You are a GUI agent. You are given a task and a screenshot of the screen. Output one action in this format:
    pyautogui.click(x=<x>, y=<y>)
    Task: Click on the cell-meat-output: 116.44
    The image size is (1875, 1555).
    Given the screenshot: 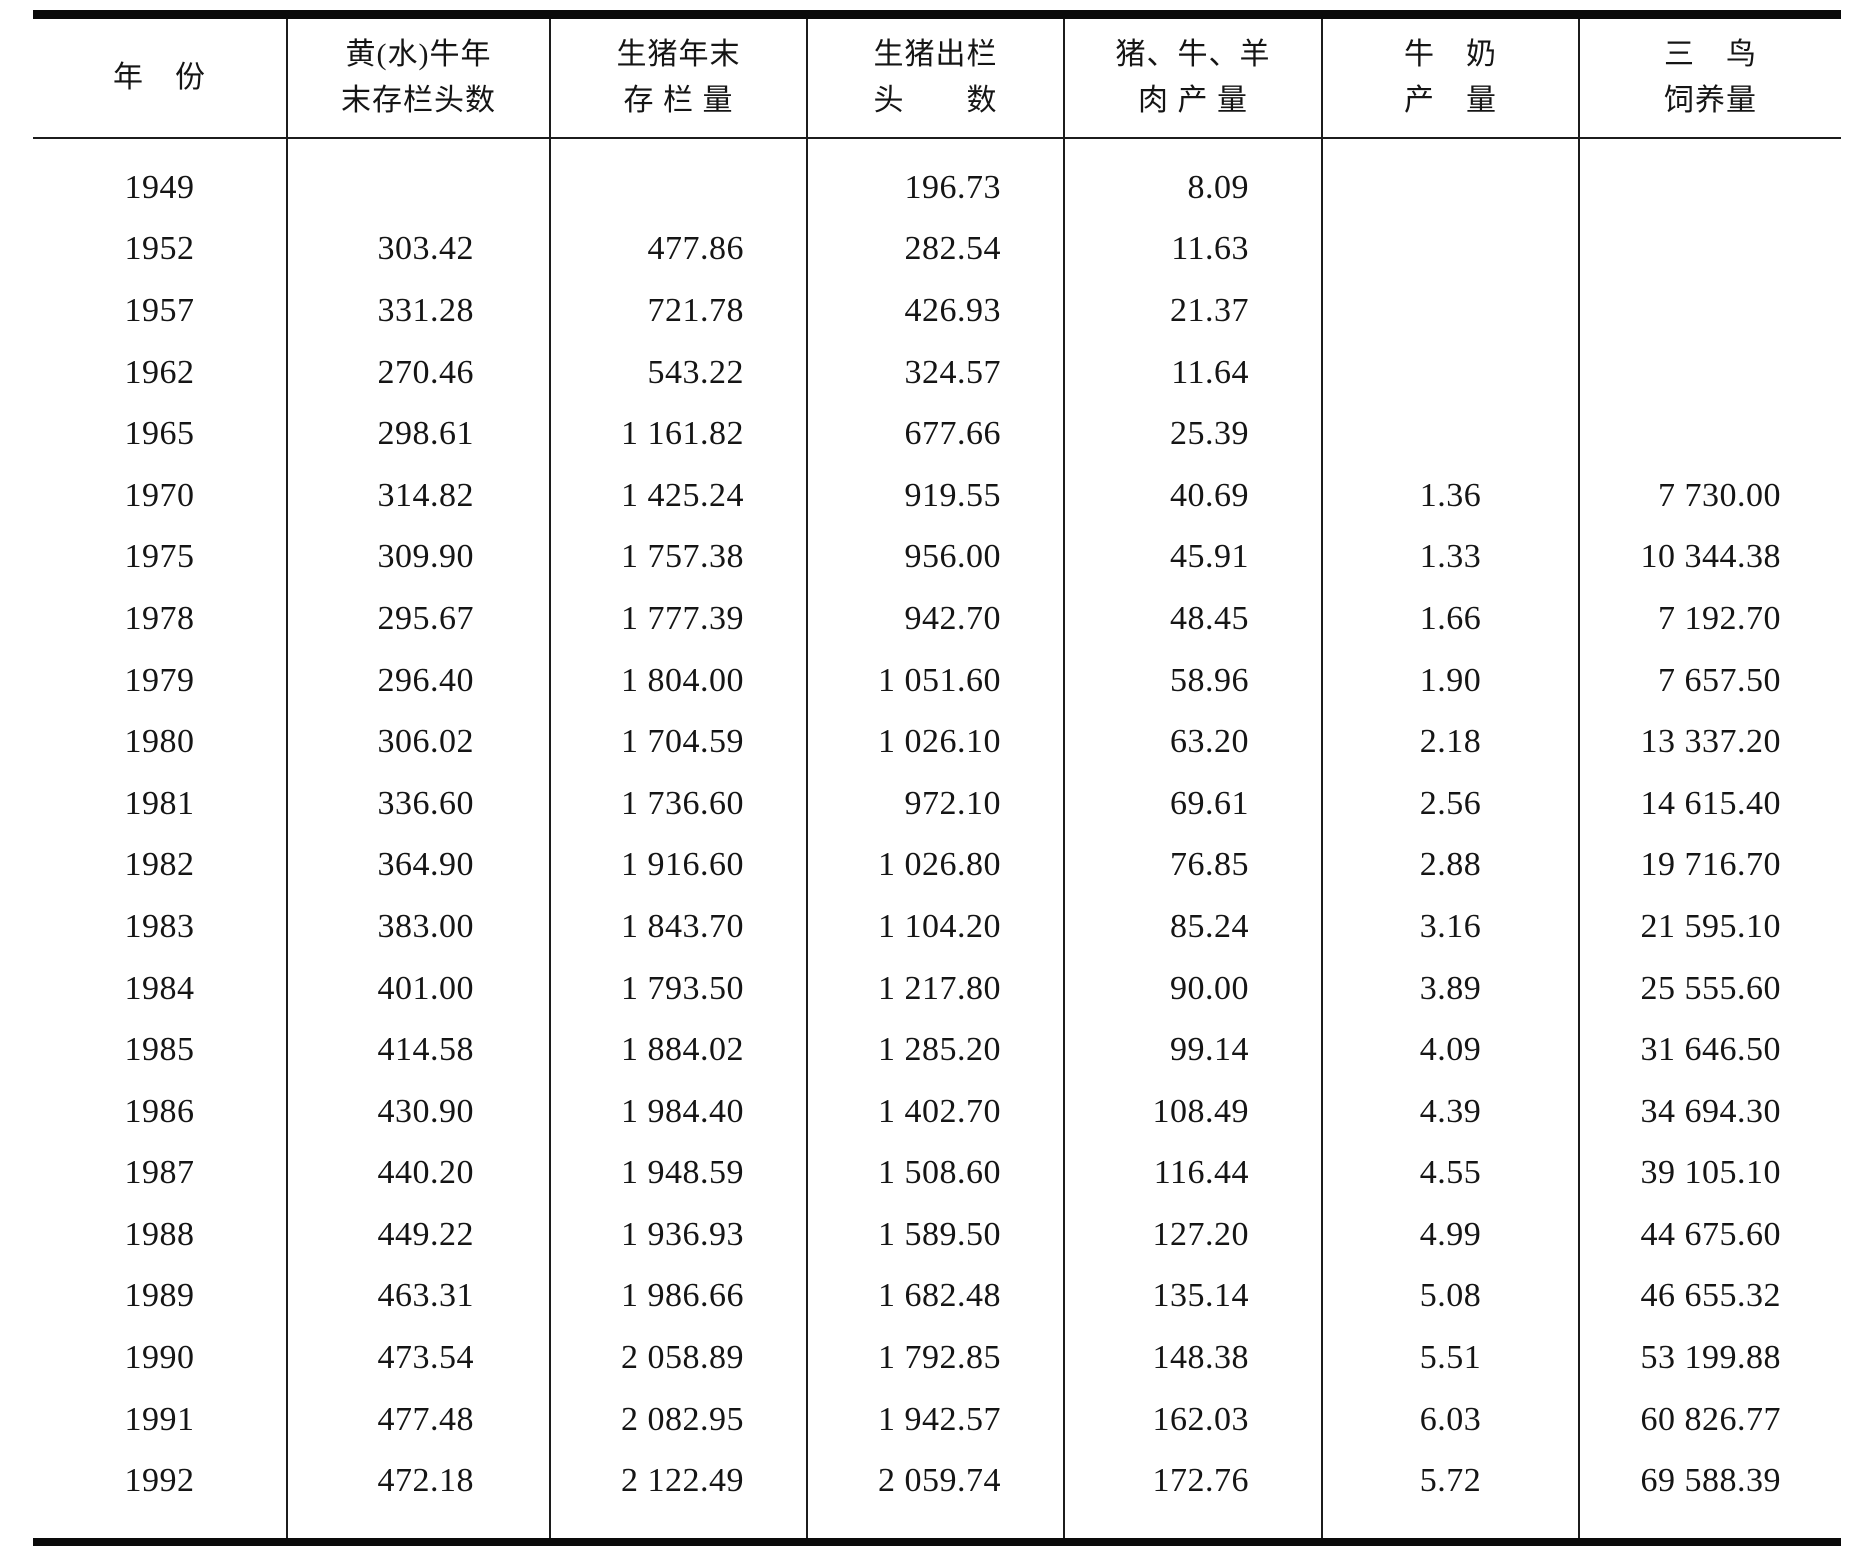 What is the action you would take?
    pyautogui.click(x=1192, y=1173)
    